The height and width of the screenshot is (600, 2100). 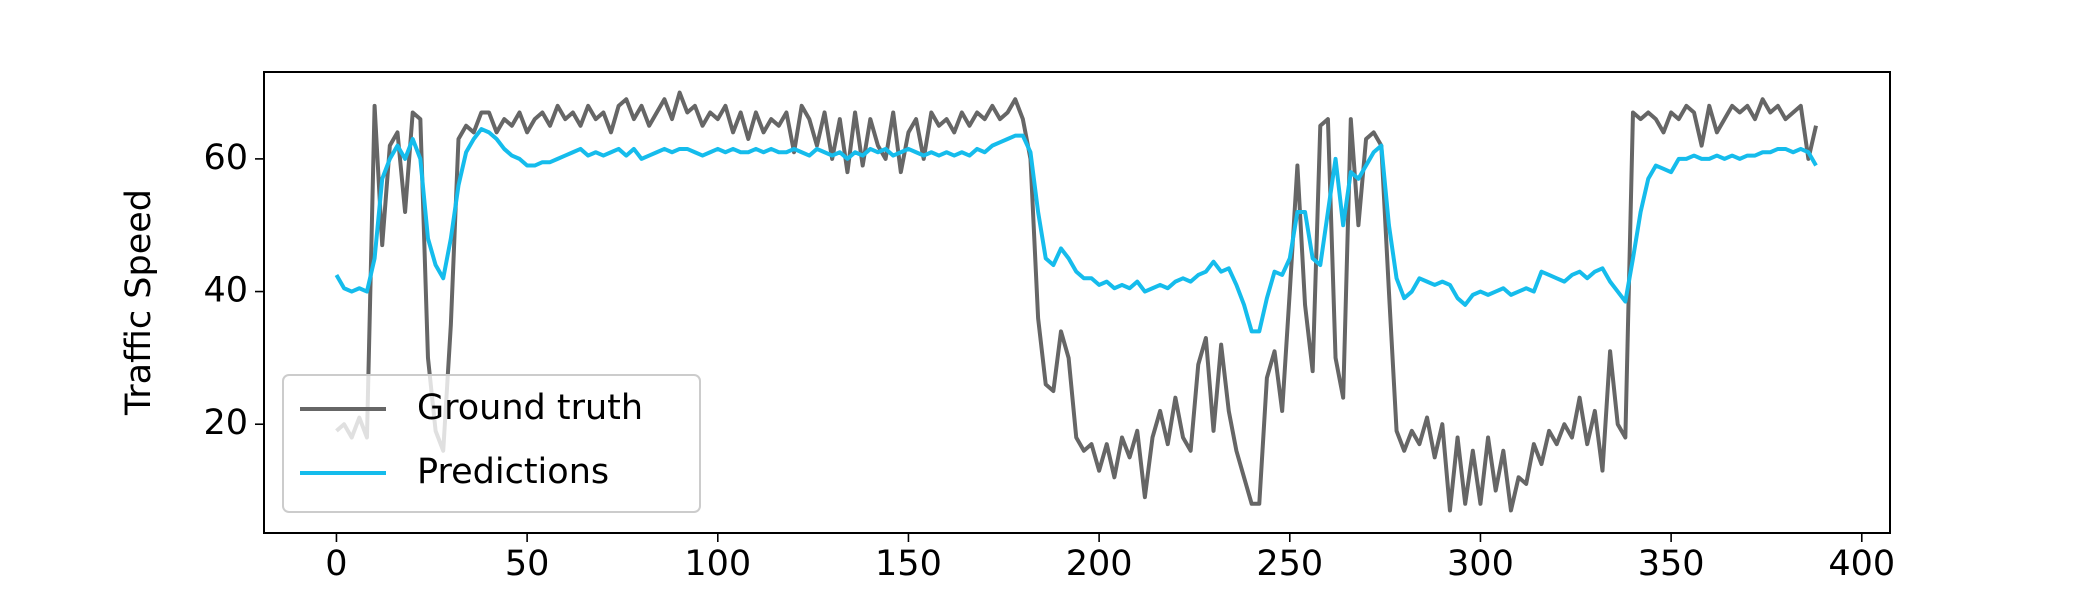 What do you see at coordinates (530, 408) in the screenshot?
I see `legend-label: Ground truth` at bounding box center [530, 408].